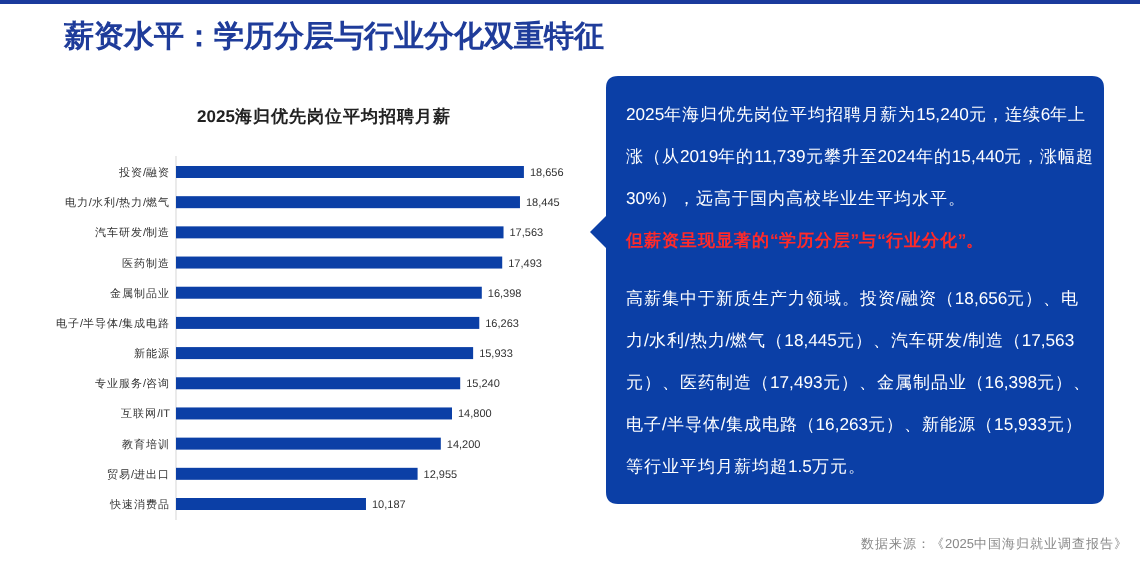 This screenshot has width=1140, height=570. What do you see at coordinates (860, 156) in the screenshot?
I see `text: 2025年海归优先岗位平均招聘月薪为15,240元，连续6年上涨（从2019年的11,739元攀升至2024年的15,440元，涨幅超30%），远高于国内高校毕业生平均水平。` at bounding box center [860, 156].